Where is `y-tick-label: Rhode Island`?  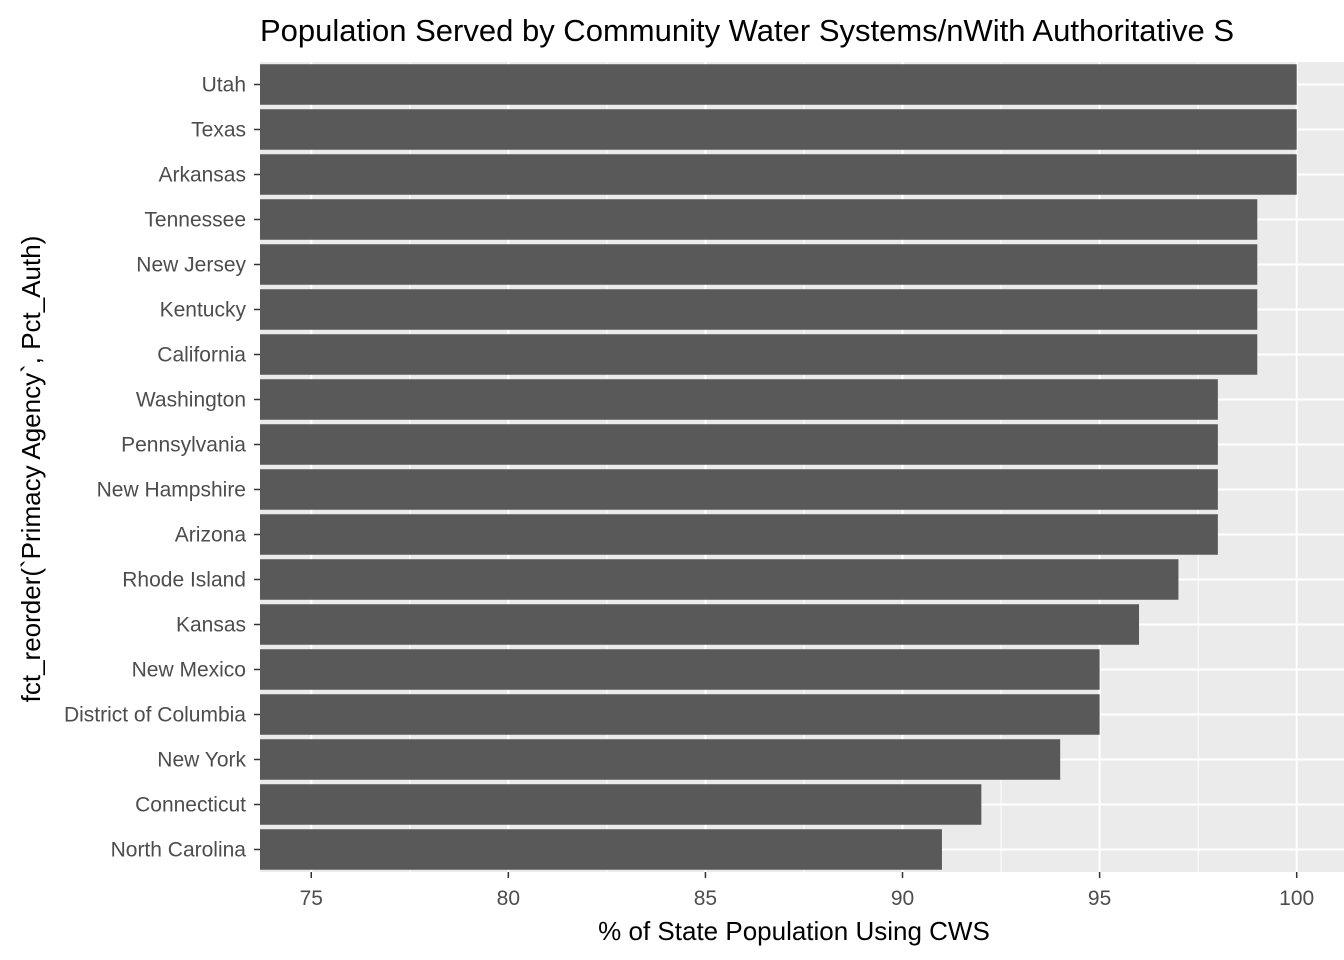
y-tick-label: Rhode Island is located at coordinates (184, 580).